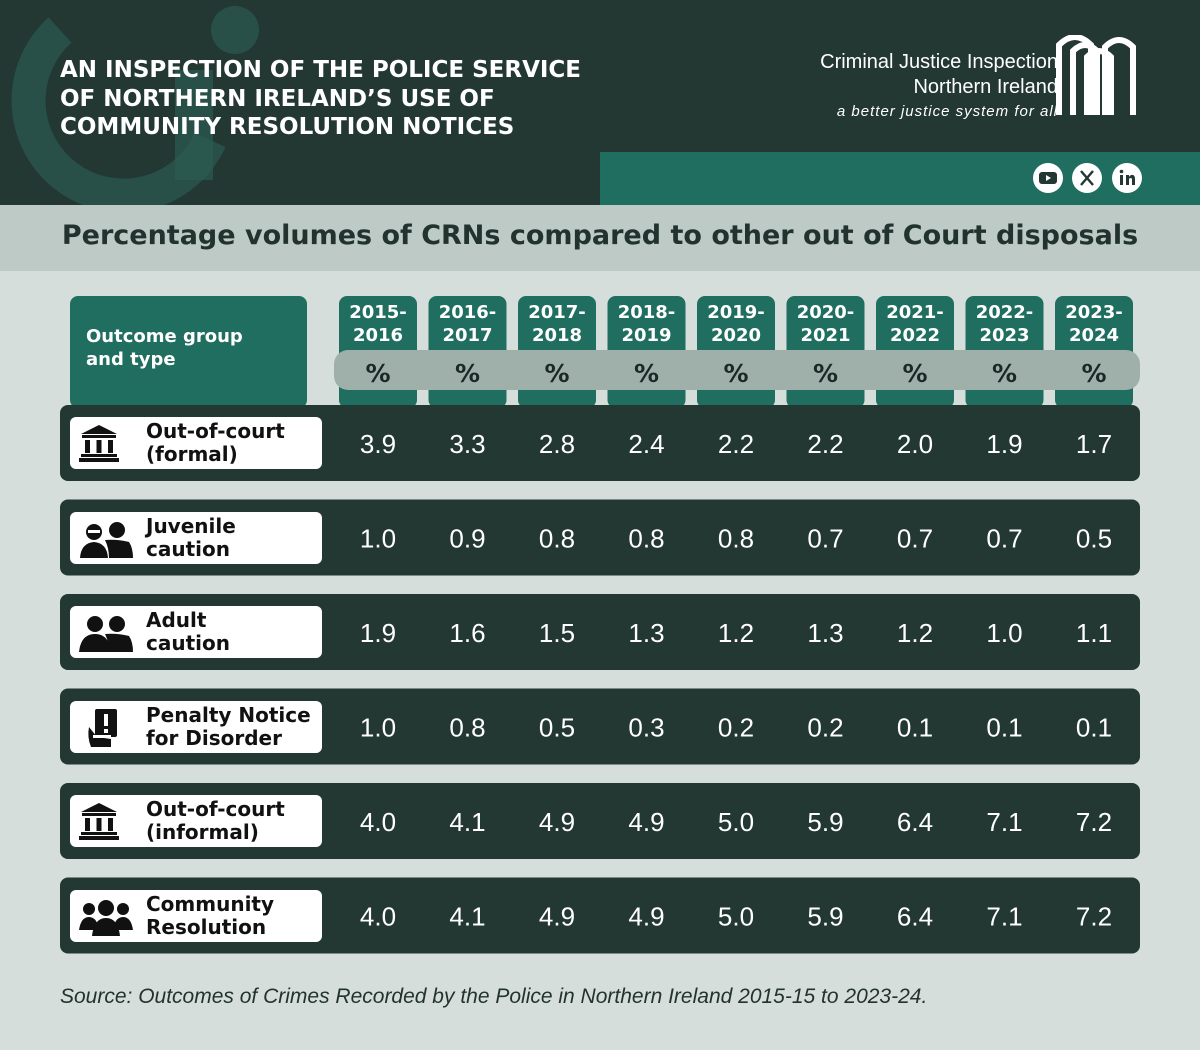 The image size is (1200, 1050). What do you see at coordinates (468, 312) in the screenshot?
I see `column-header-label: 2016-` at bounding box center [468, 312].